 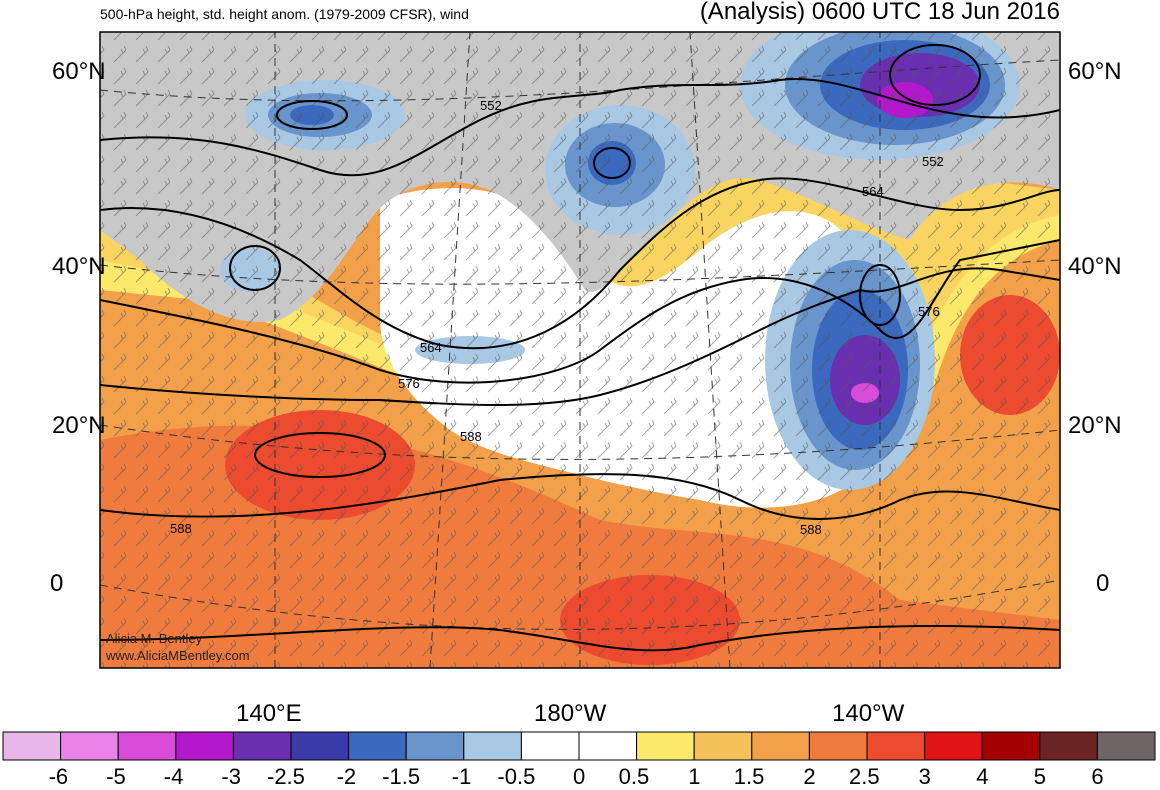 What do you see at coordinates (58, 776) in the screenshot?
I see `colorbar-tick-label: -6` at bounding box center [58, 776].